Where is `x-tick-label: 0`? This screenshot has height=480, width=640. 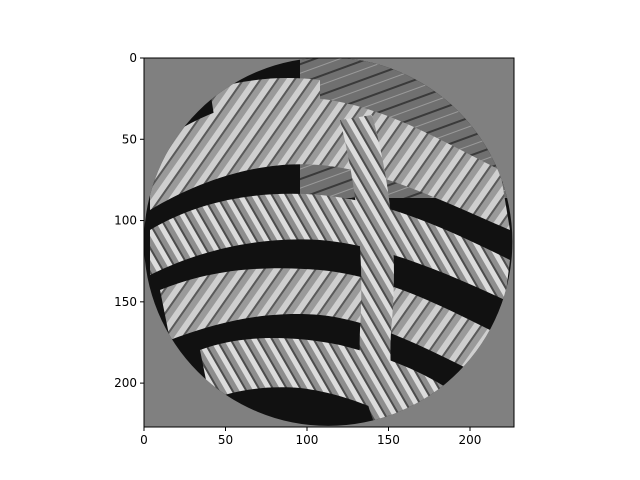
x-tick-label: 0 is located at coordinates (144, 440).